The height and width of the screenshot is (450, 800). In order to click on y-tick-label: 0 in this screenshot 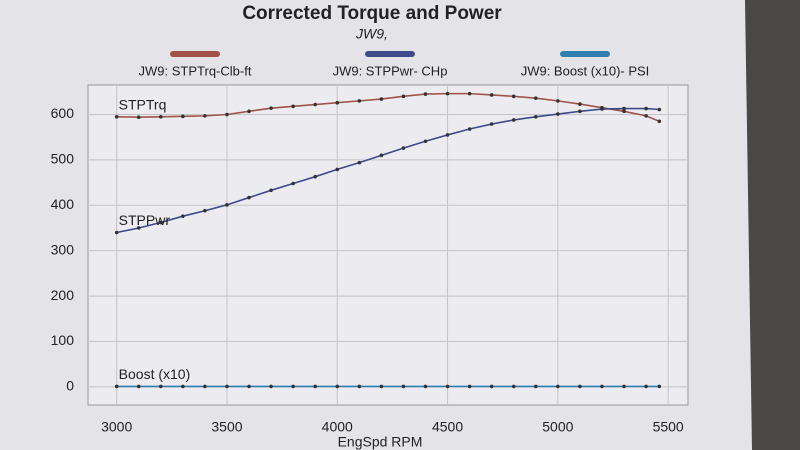, I will do `click(70, 386)`.